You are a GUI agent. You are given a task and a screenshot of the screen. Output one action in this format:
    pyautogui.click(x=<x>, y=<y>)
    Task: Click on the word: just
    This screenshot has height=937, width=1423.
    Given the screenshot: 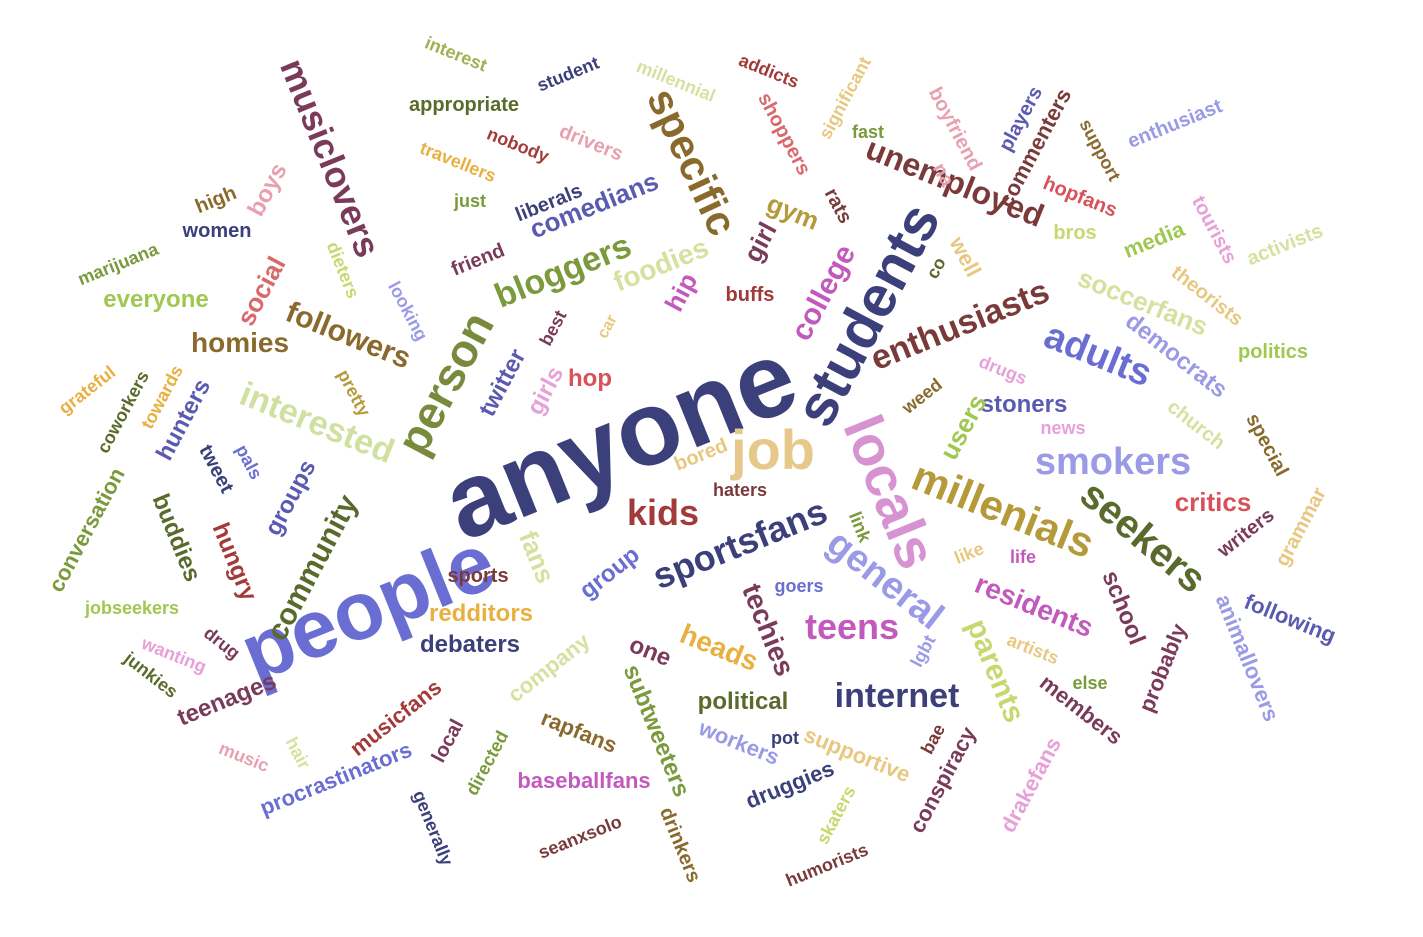 What is the action you would take?
    pyautogui.click(x=470, y=201)
    